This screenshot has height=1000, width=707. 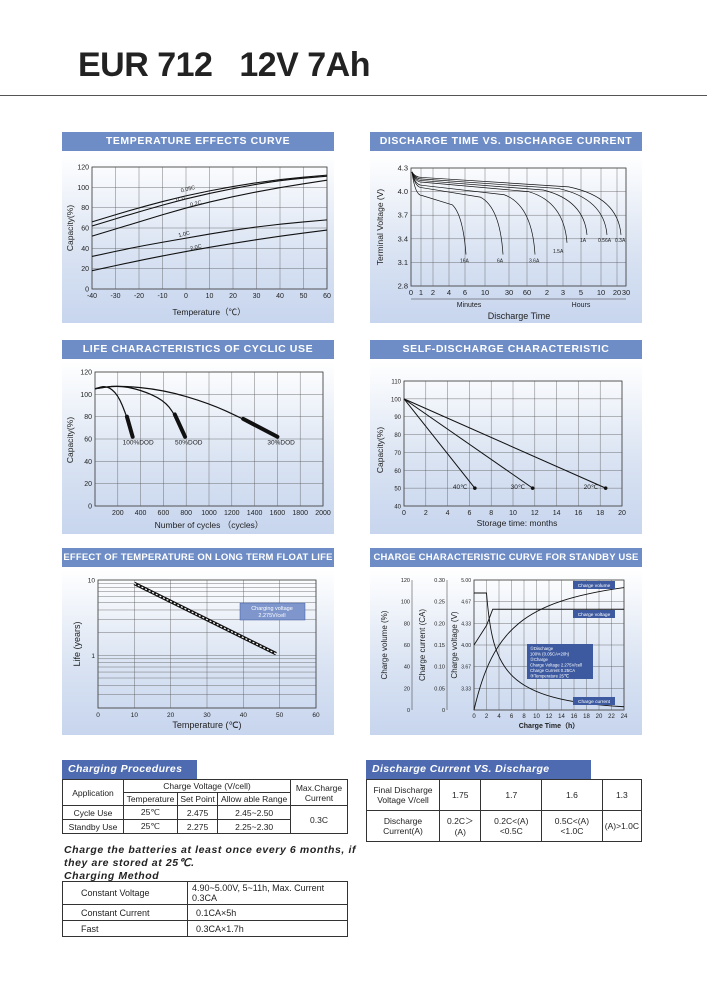 I want to click on table-row: Standby Use 25℃ 2.275 2.25~2.30, so click(x=205, y=826).